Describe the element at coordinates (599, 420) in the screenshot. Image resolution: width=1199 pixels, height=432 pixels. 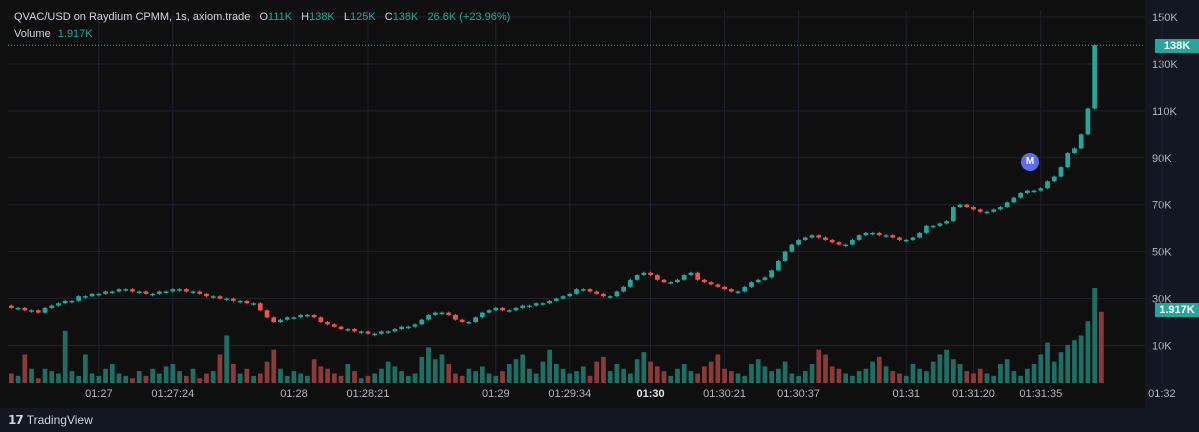
I see `footer: 𝟭𝟳 TradingView` at that location.